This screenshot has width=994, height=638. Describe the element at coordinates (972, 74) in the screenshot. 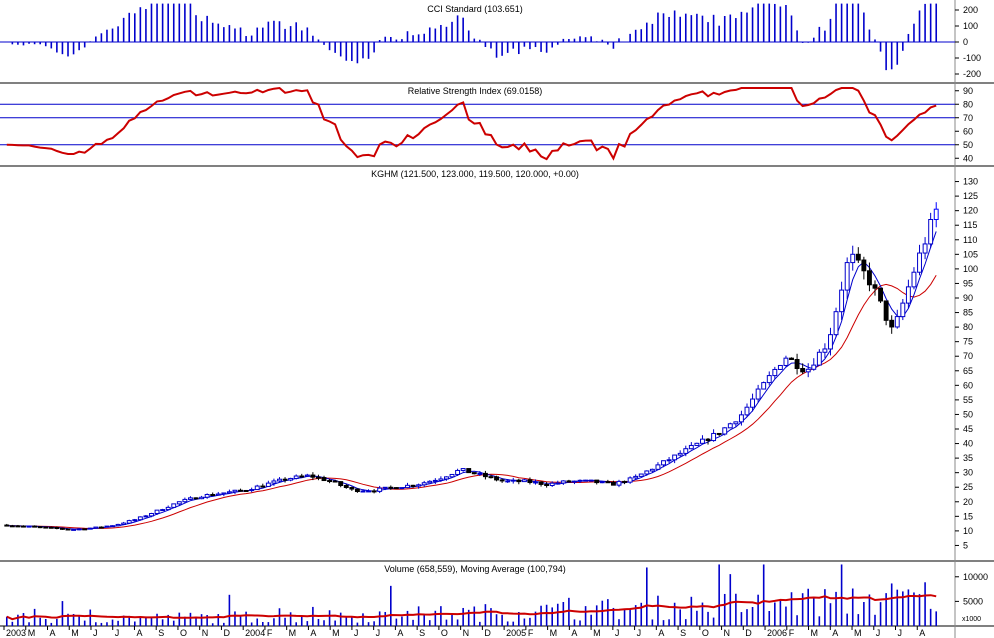

I see `cci-tick-label: -200` at that location.